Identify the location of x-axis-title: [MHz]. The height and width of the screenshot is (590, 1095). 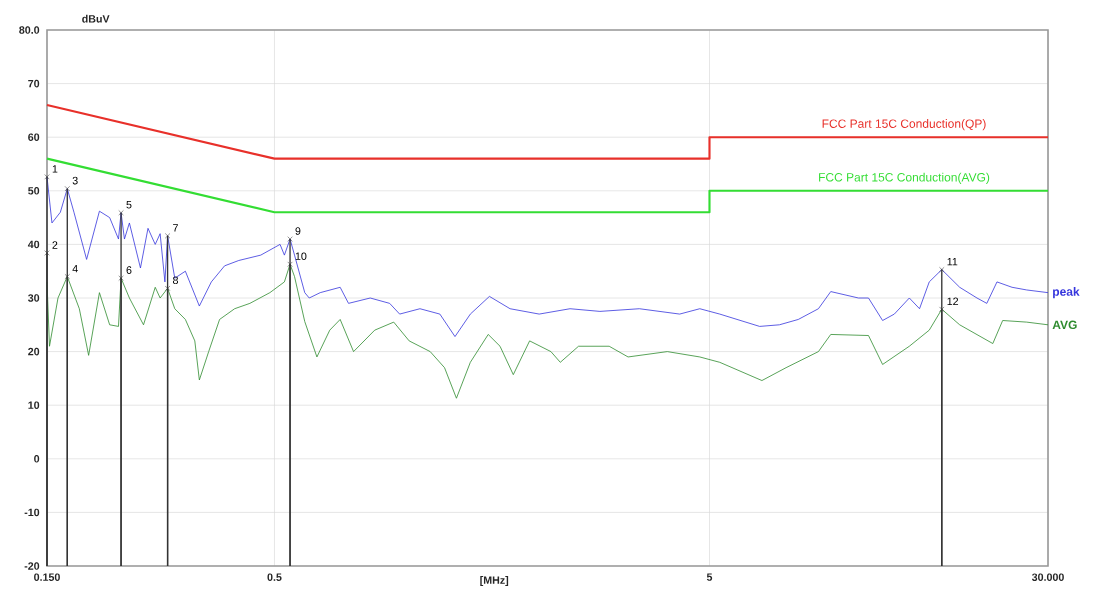
(494, 581).